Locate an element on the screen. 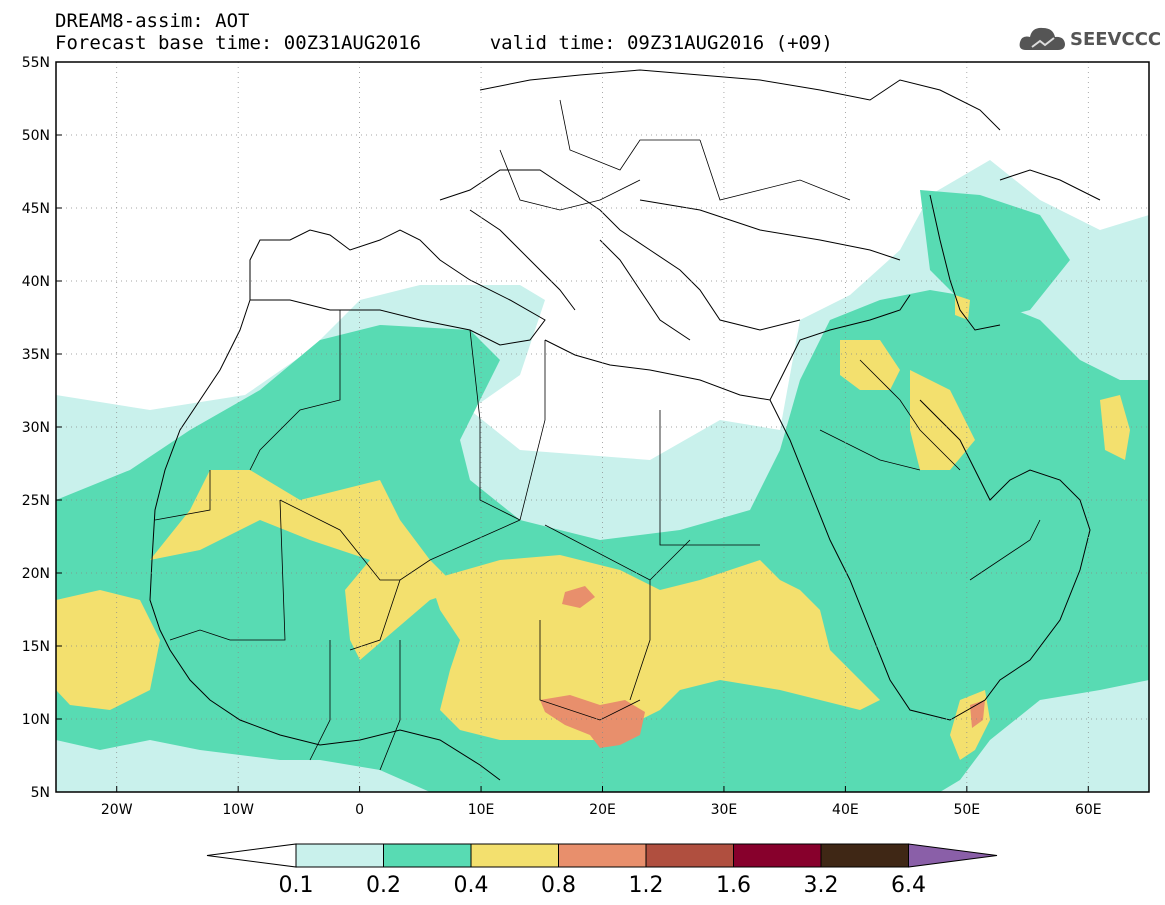 The width and height of the screenshot is (1165, 905). colorbar-arrow-high is located at coordinates (953, 855).